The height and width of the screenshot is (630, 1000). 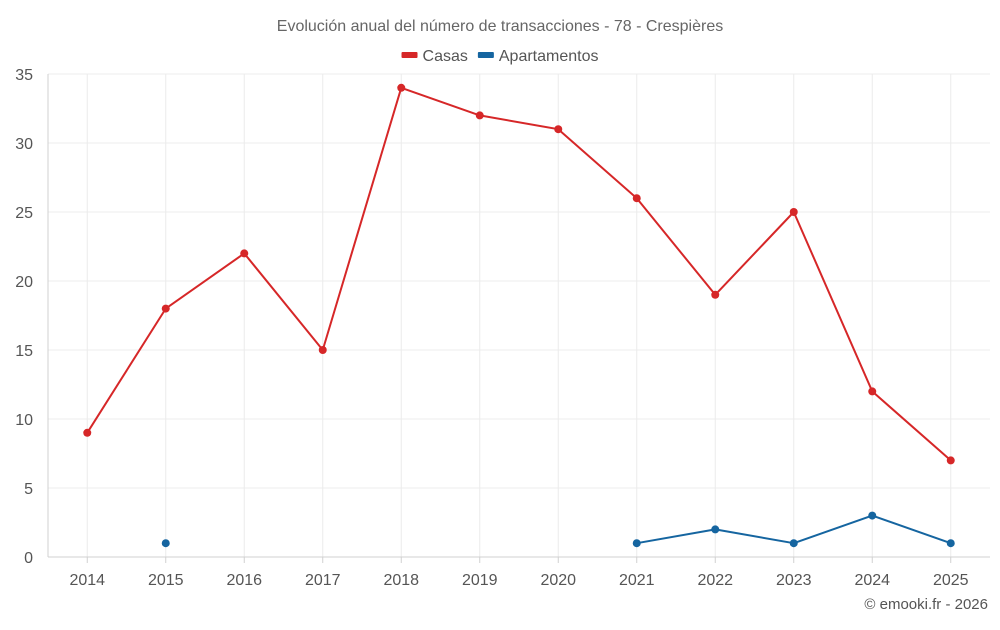 I want to click on x-tick-label: 2023, so click(x=794, y=580).